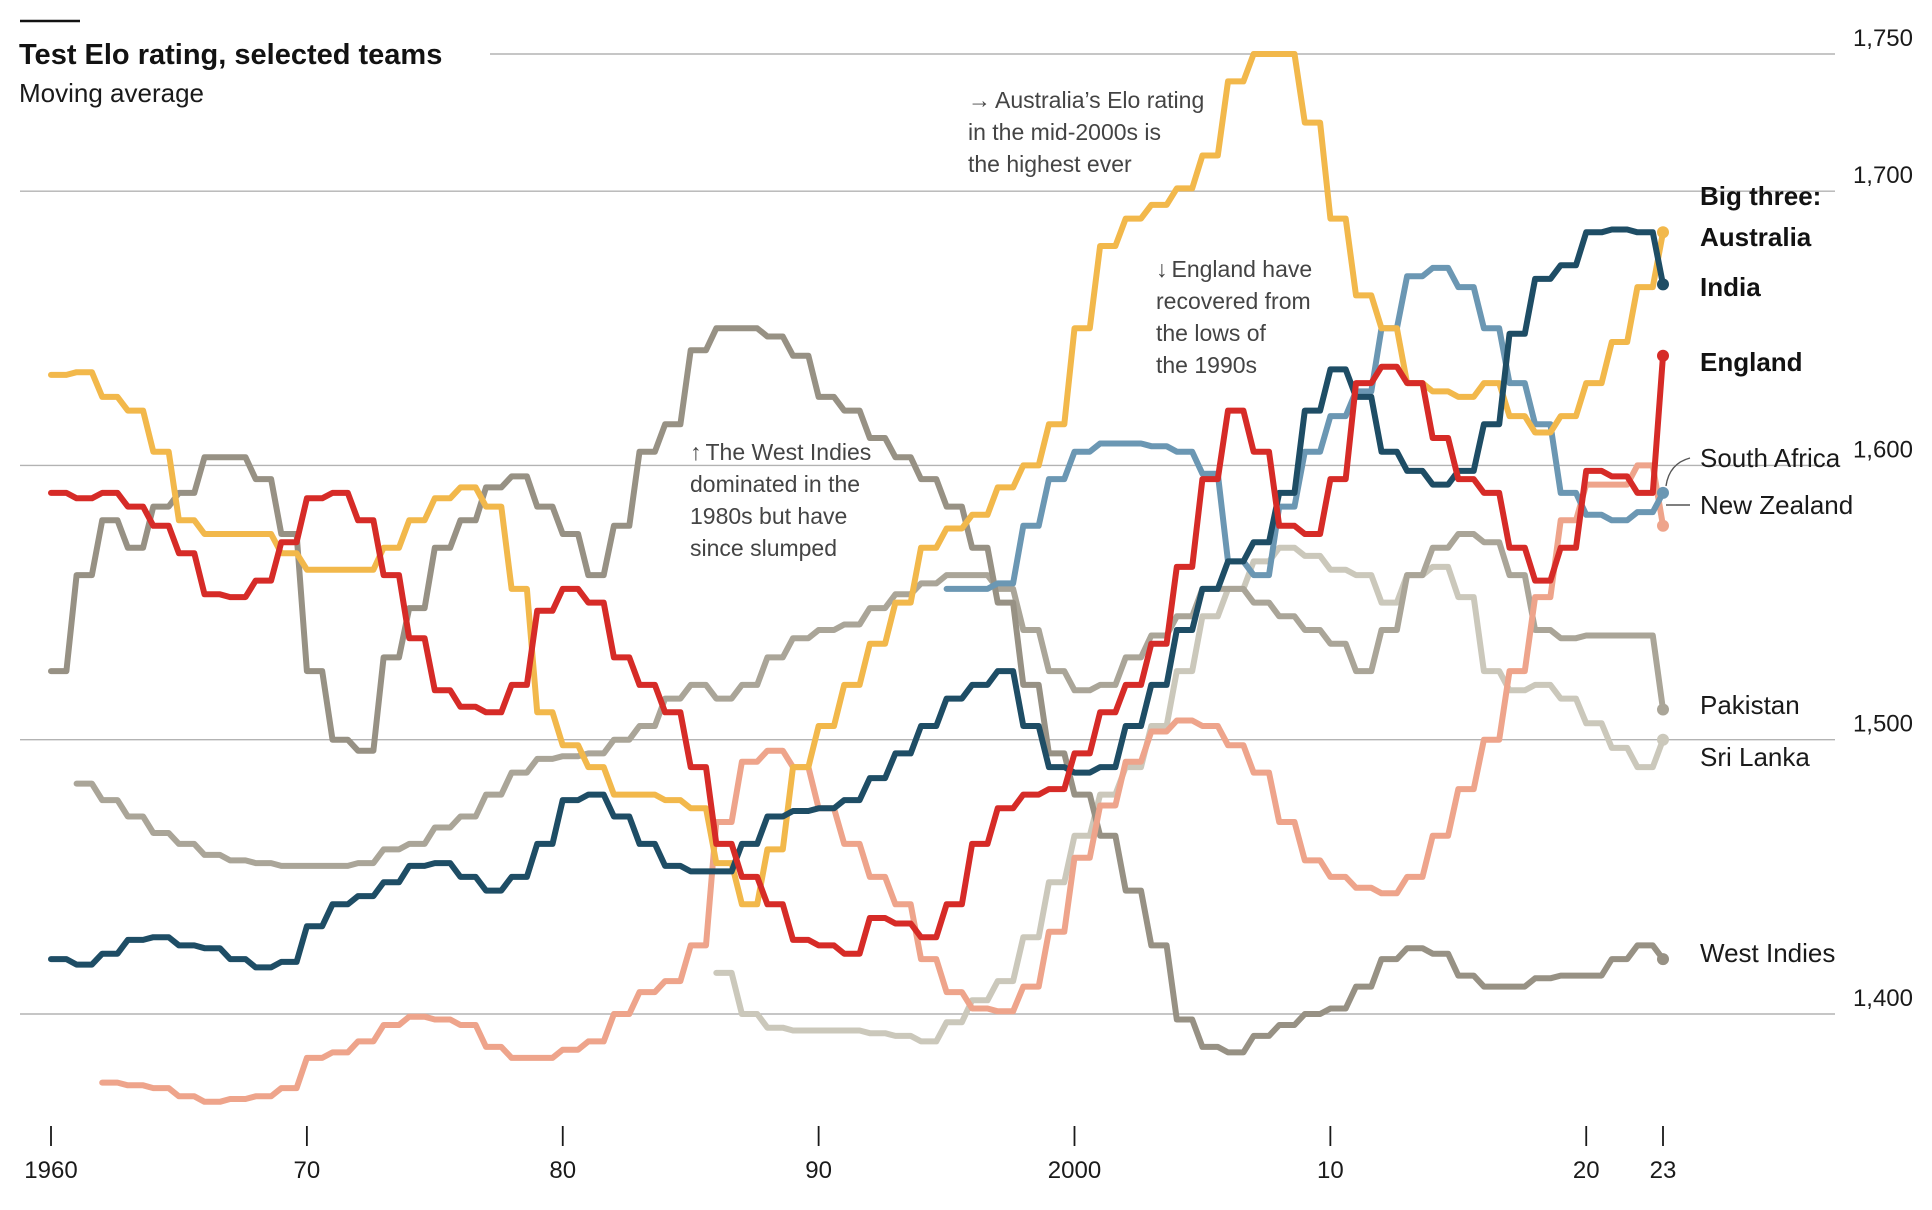 This screenshot has height=1210, width=1932. What do you see at coordinates (1750, 705) in the screenshot?
I see `label-pakistan: Pakistan` at bounding box center [1750, 705].